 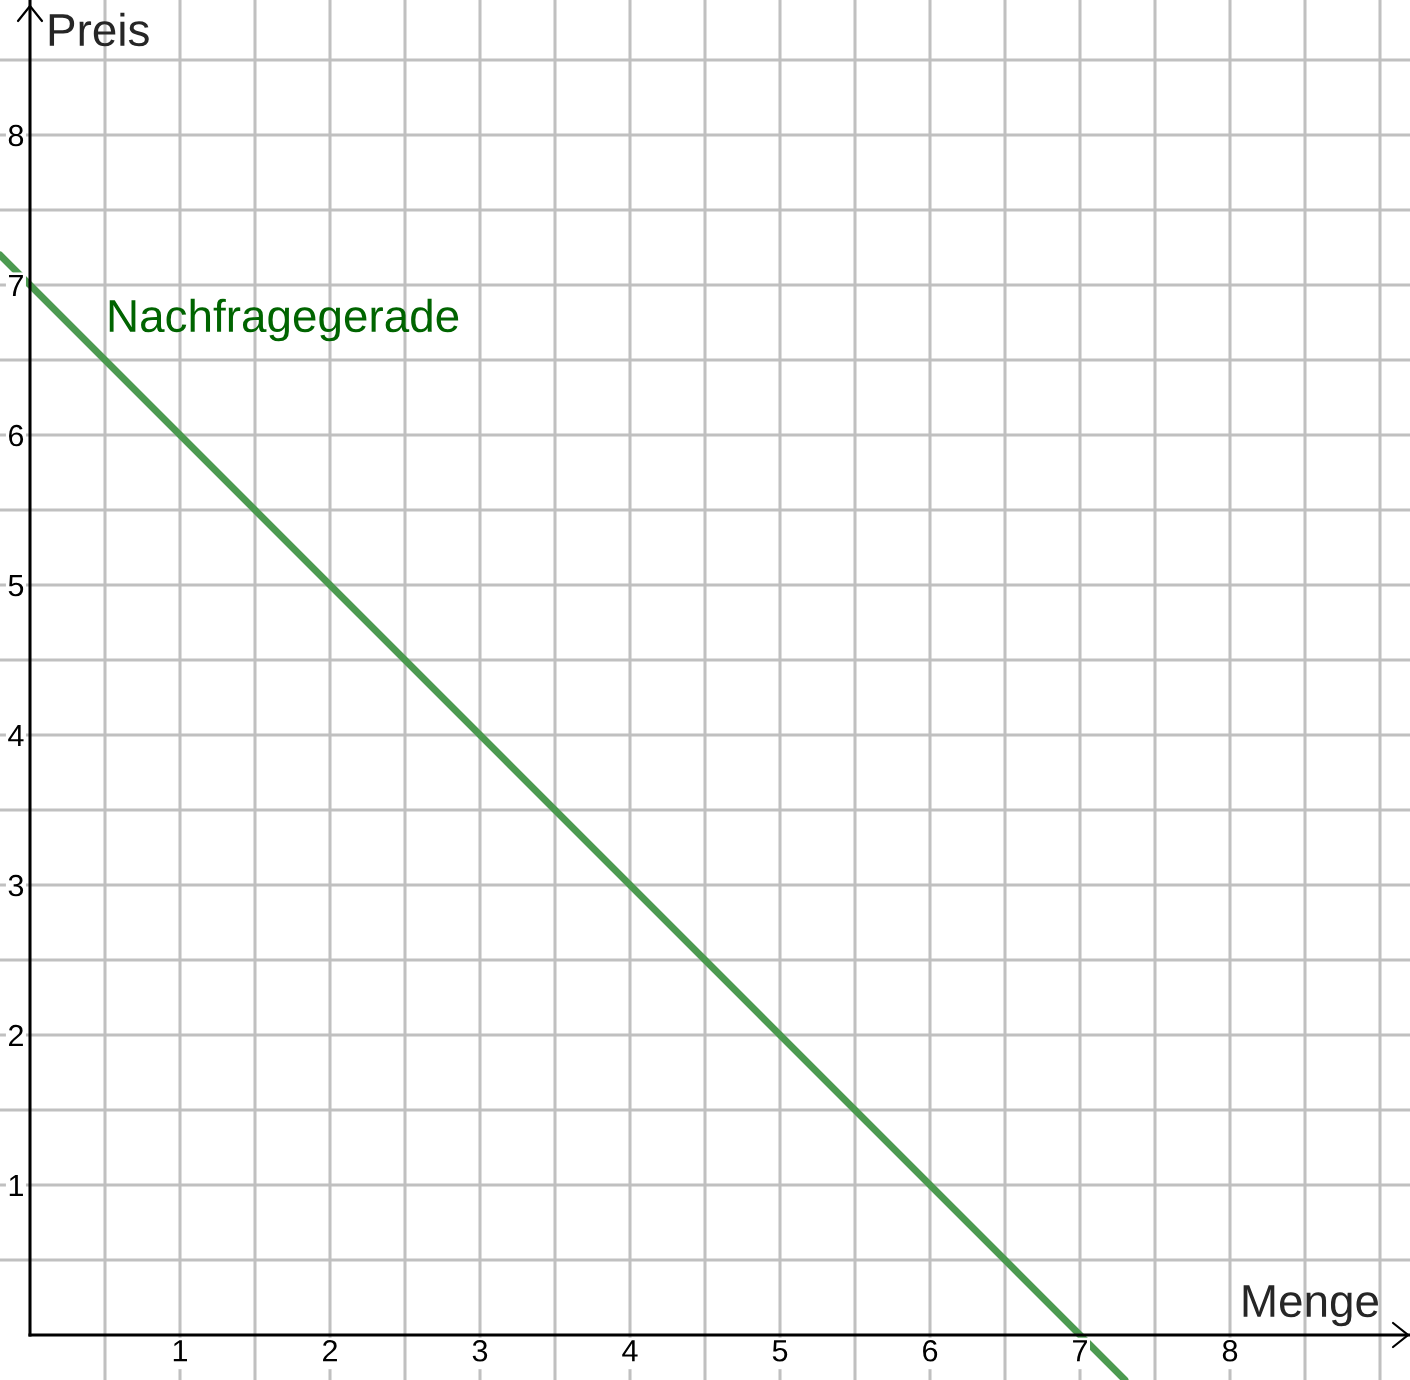 What do you see at coordinates (1310, 1306) in the screenshot?
I see `x-axis-title: Menge` at bounding box center [1310, 1306].